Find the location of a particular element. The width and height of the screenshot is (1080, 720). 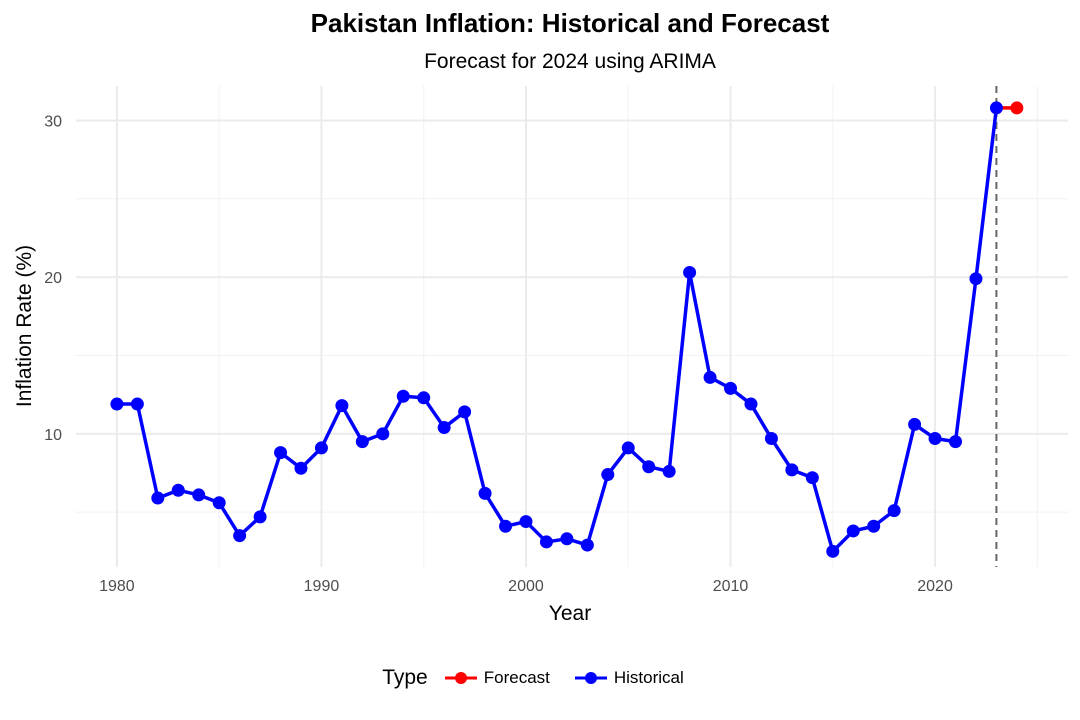

x-axis-label: Year is located at coordinates (570, 613).